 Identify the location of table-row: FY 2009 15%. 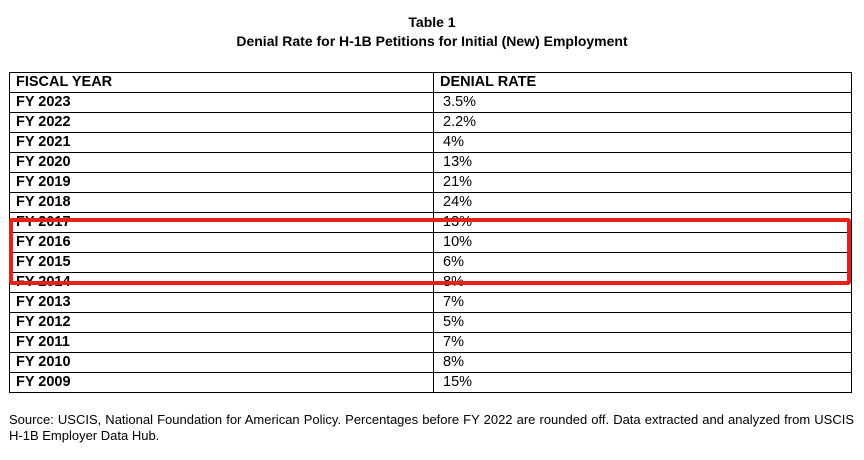
(430, 382).